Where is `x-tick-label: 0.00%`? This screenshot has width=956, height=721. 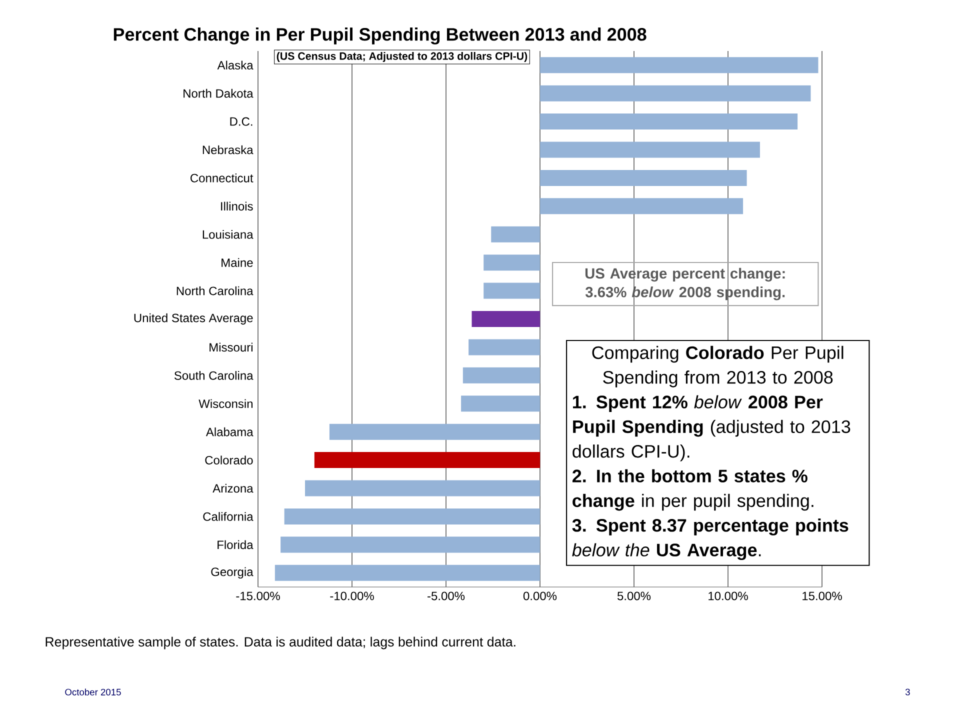 x-tick-label: 0.00% is located at coordinates (540, 596).